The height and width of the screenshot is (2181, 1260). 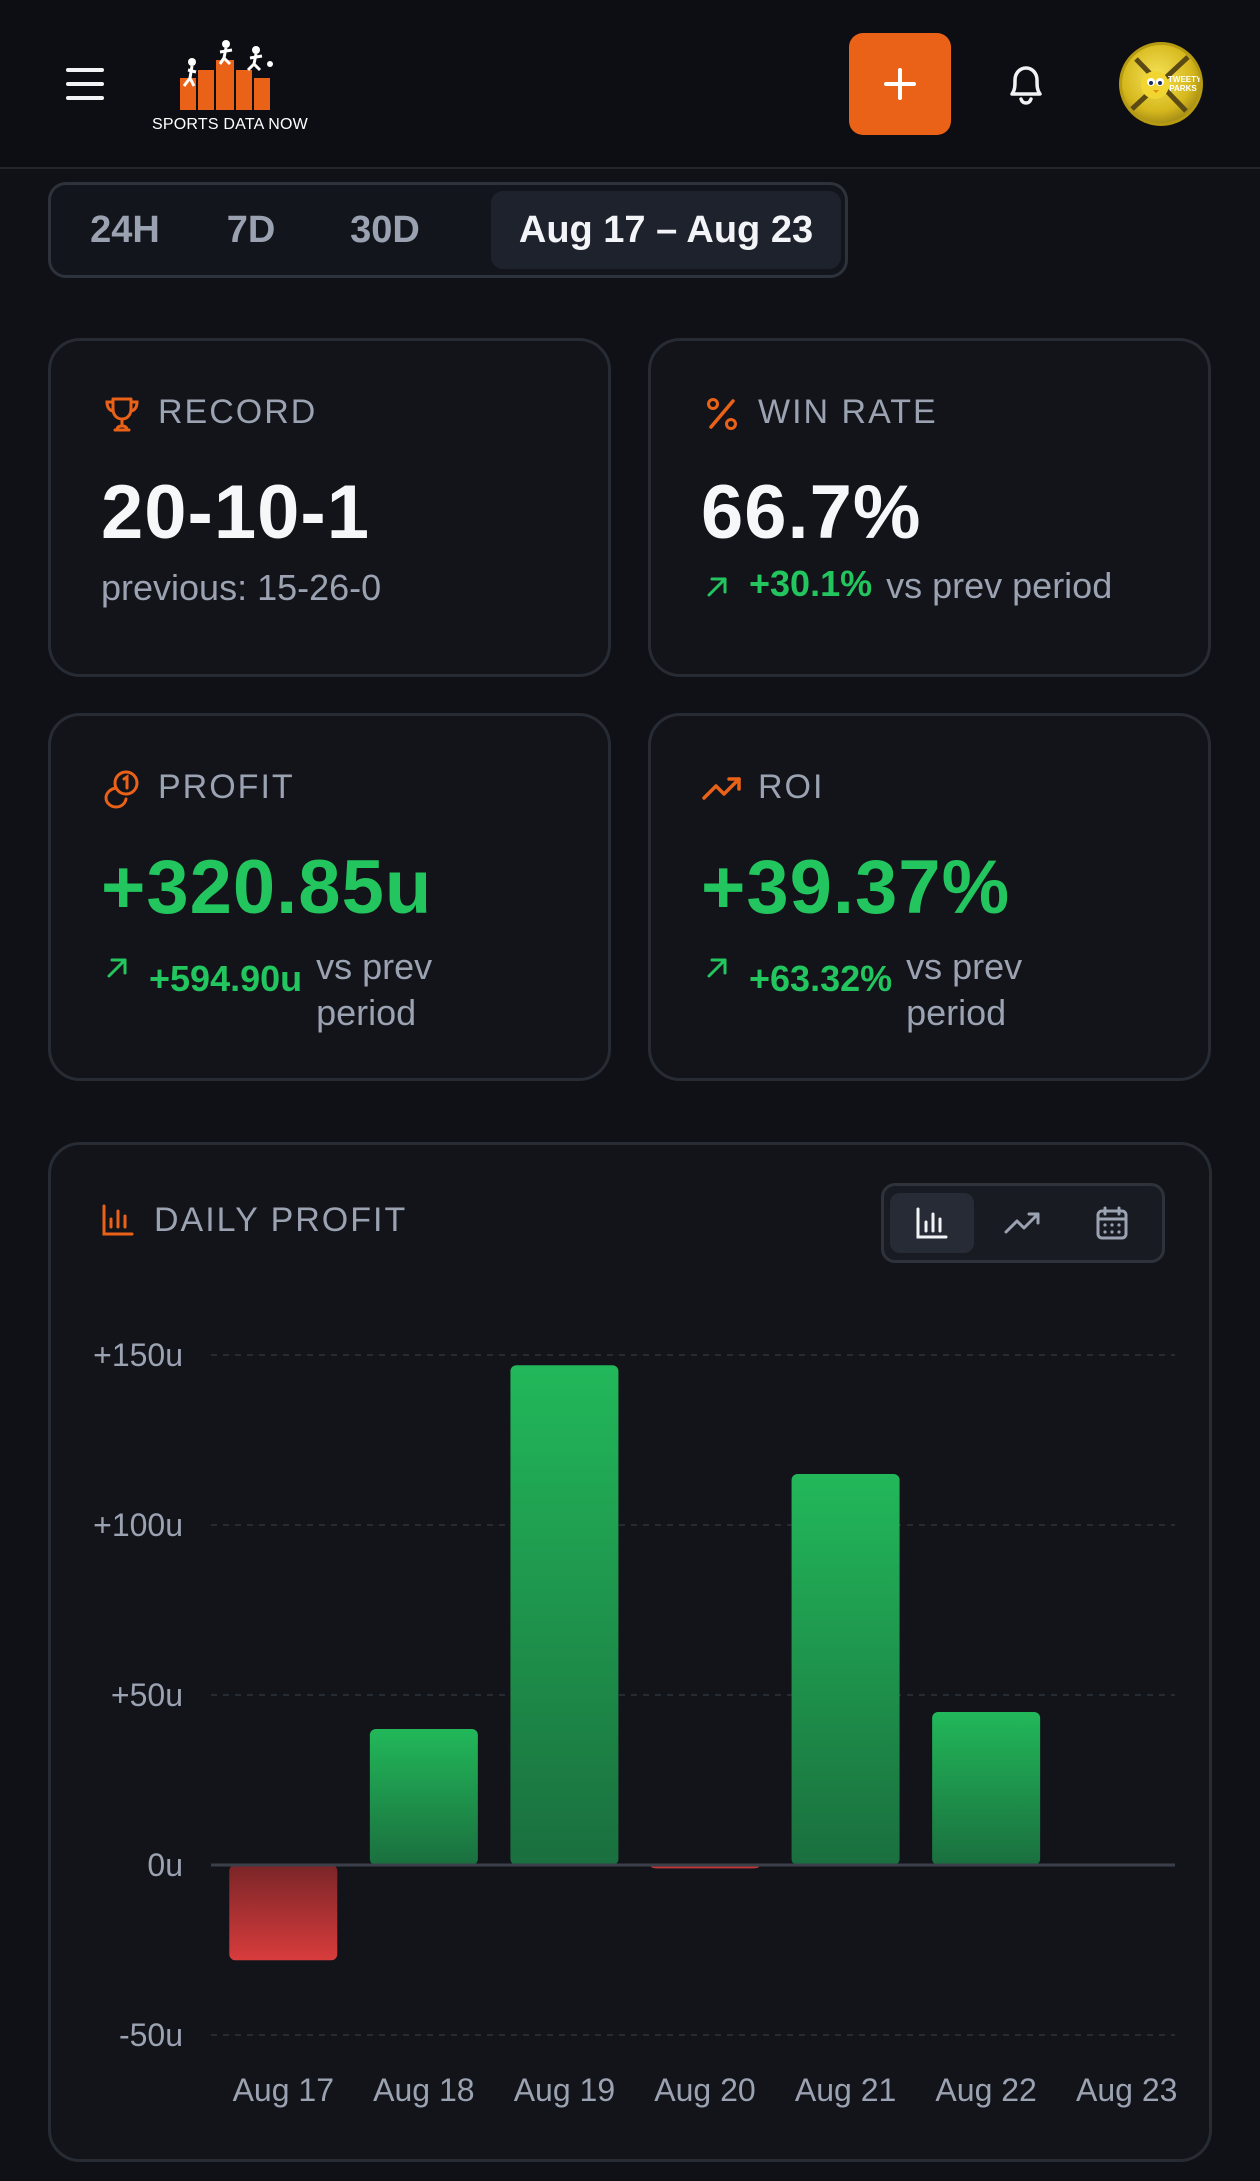 What do you see at coordinates (267, 887) in the screenshot?
I see `profit-value: +320.85u` at bounding box center [267, 887].